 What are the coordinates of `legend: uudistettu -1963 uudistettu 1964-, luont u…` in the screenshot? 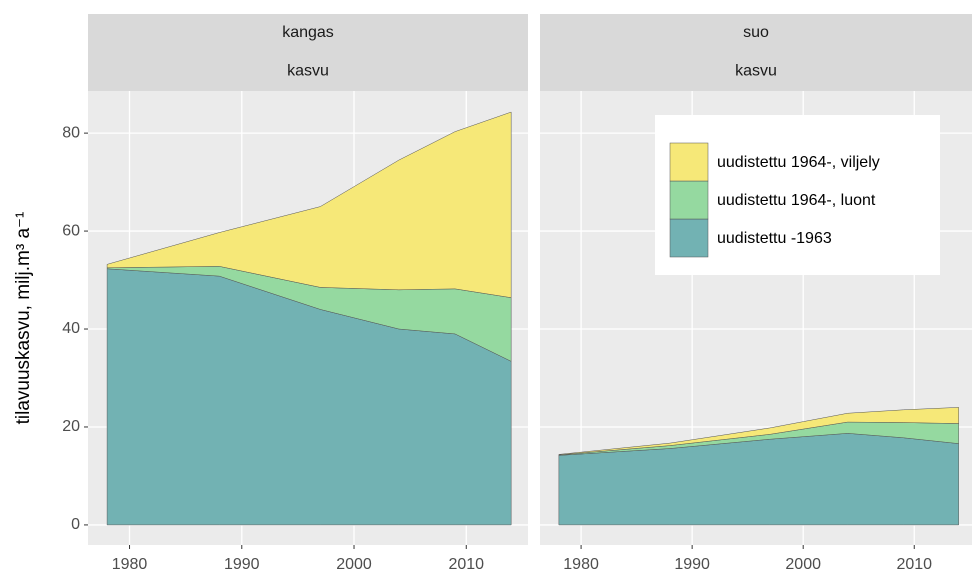 It's located at (797, 195).